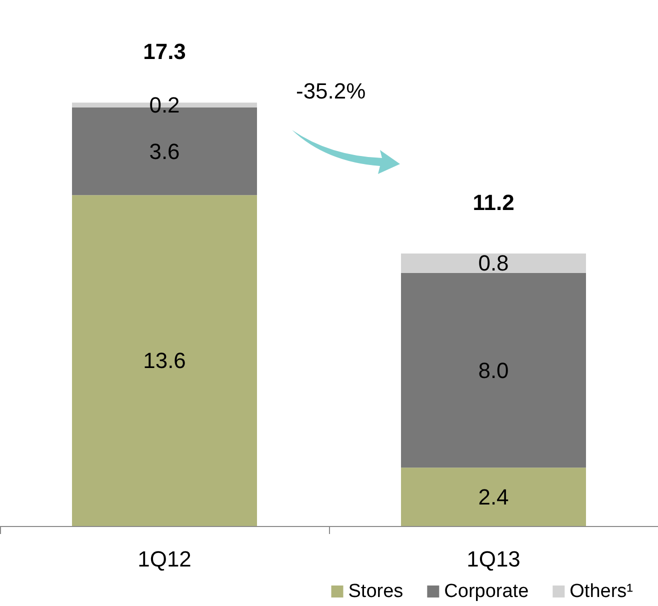 The height and width of the screenshot is (606, 658). I want to click on legend-label: Corporate, so click(486, 591).